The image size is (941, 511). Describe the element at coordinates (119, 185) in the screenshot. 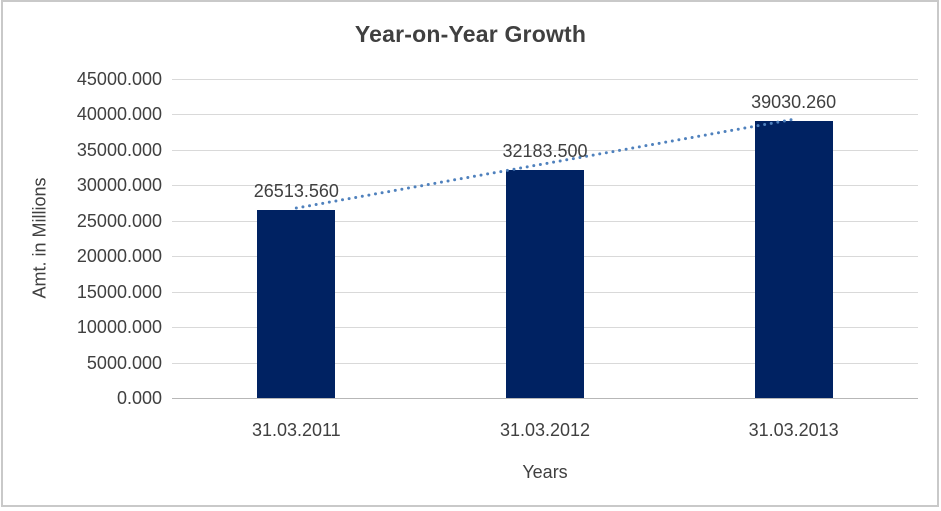

I see `y-tick-label: 30000.000` at that location.